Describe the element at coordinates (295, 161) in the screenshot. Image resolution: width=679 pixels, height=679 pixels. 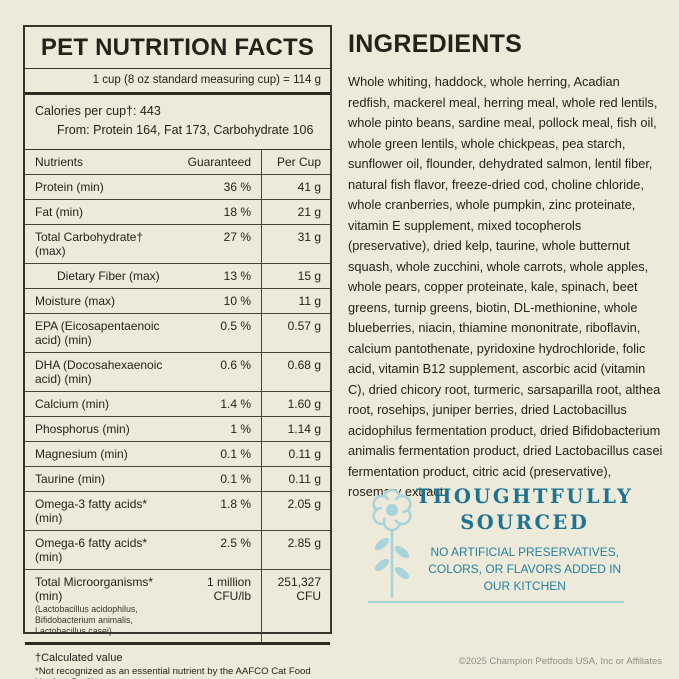
I see `header-per-cup: Per Cup` at that location.